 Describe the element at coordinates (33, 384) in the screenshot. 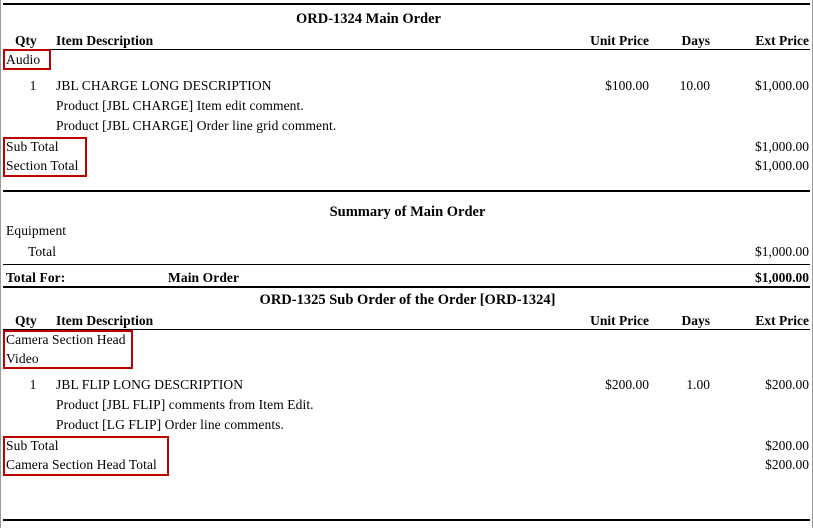

I see `line-item-qty-2: 1` at that location.